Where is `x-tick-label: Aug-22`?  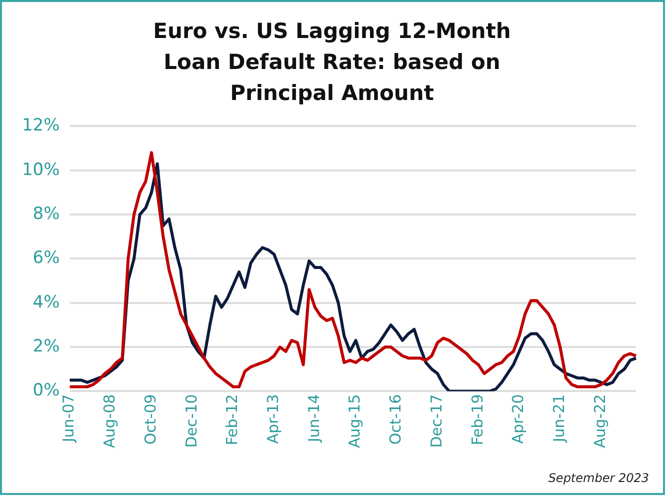
x-tick-label: Aug-22 is located at coordinates (599, 421).